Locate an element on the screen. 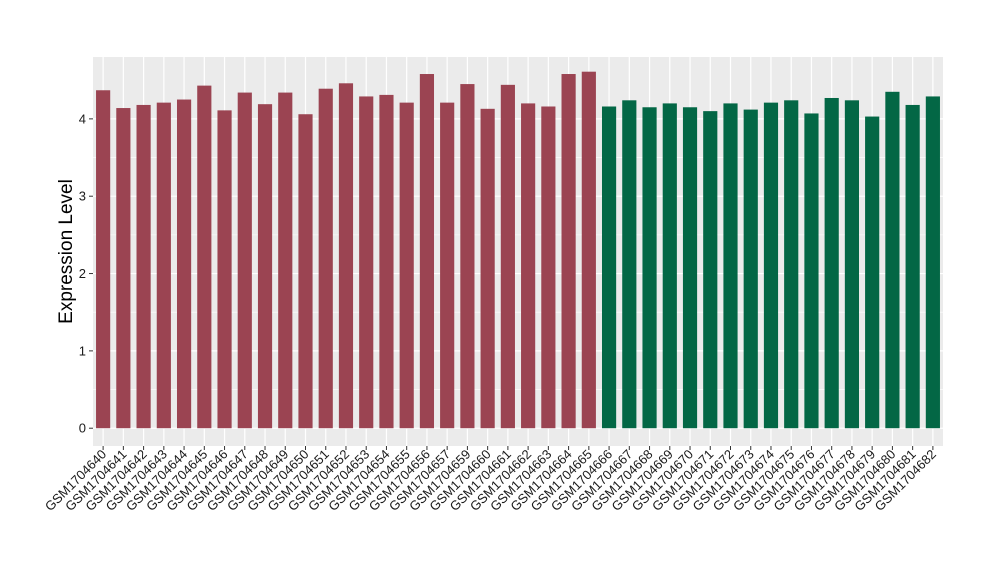 The image size is (1000, 580). bar-GSM1704679 is located at coordinates (872, 272).